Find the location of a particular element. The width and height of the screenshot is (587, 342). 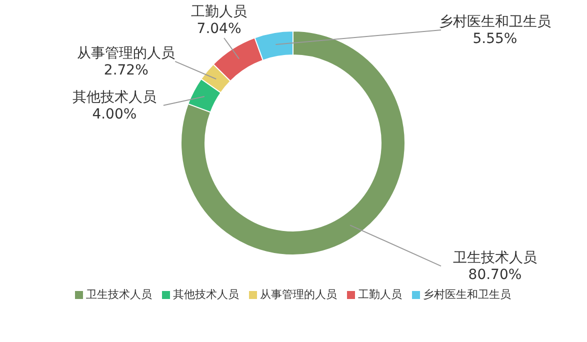

slice-label: 从事管理的人员 is located at coordinates (126, 53).